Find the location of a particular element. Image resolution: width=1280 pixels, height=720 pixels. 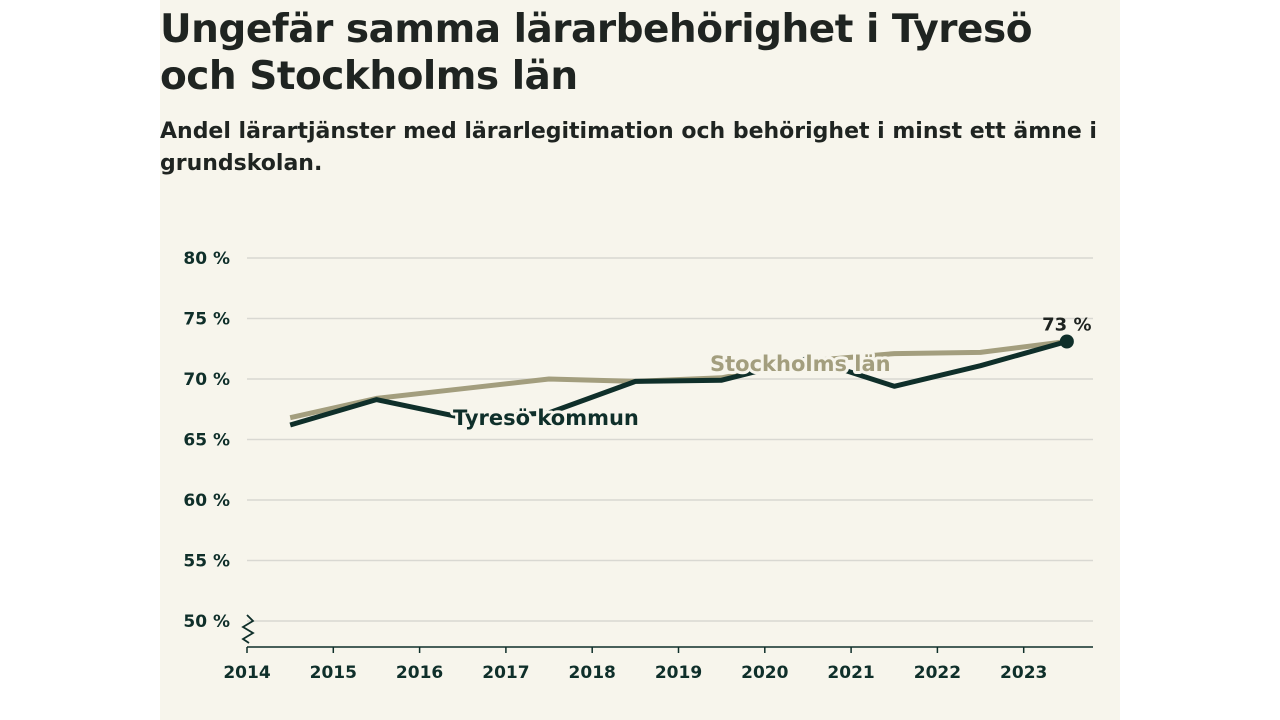

y-tick-label: 55 % is located at coordinates (206, 562).